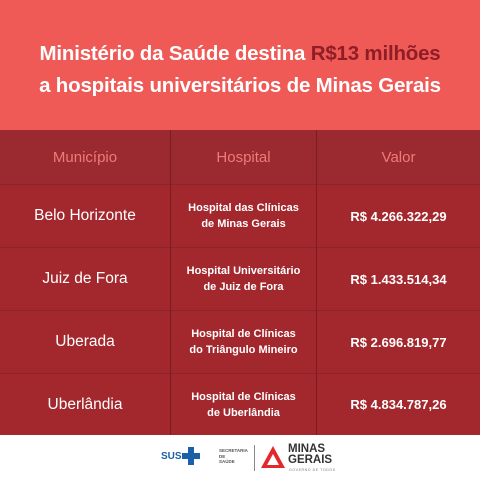 This screenshot has height=480, width=480. Describe the element at coordinates (273, 457) in the screenshot. I see `minas-gerais-triangle-icon` at that location.